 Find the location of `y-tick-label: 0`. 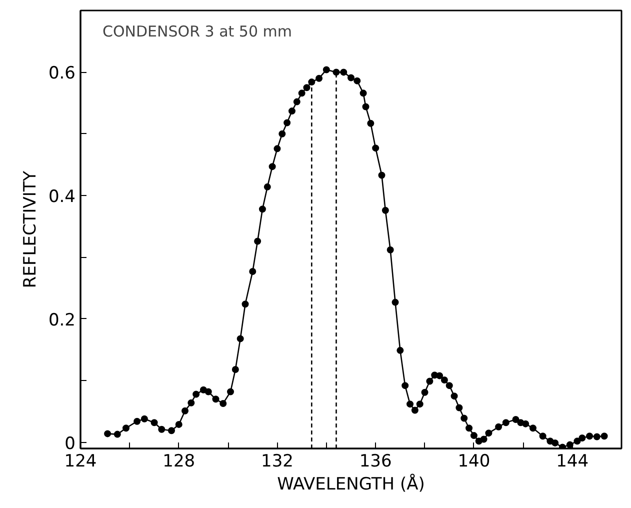

y-tick-label: 0 is located at coordinates (70, 444).